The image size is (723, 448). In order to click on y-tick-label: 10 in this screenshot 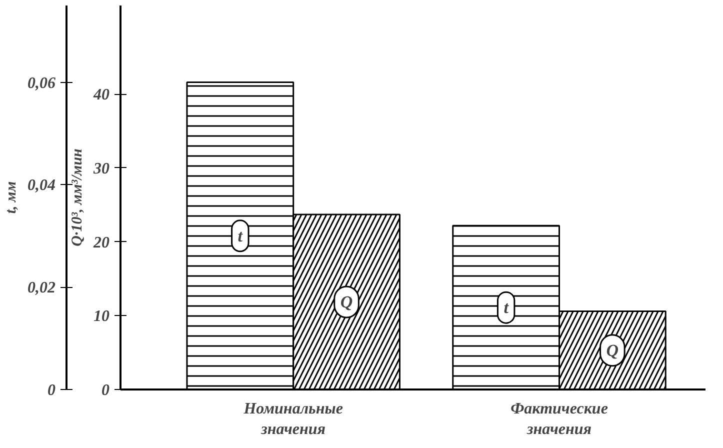, I will do `click(102, 317)`.